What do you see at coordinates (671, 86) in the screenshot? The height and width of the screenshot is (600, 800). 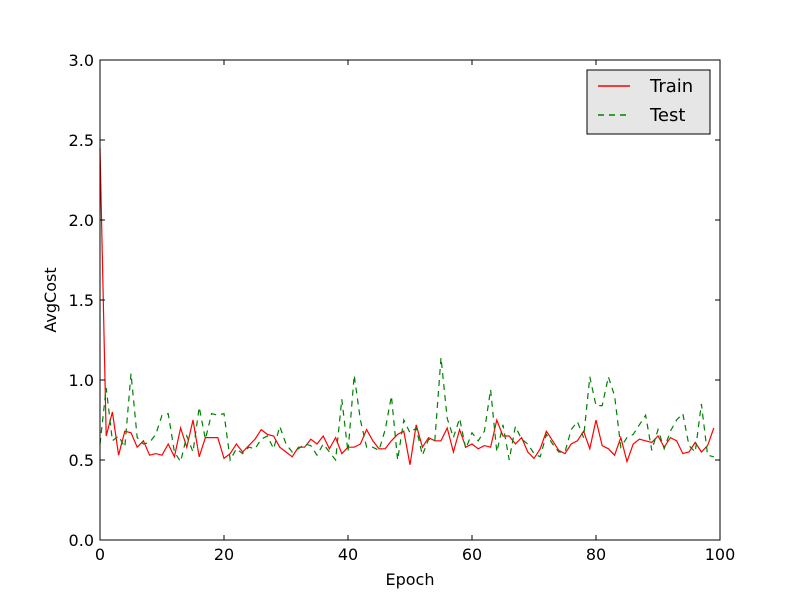 I see `legend-train-label: Train` at bounding box center [671, 86].